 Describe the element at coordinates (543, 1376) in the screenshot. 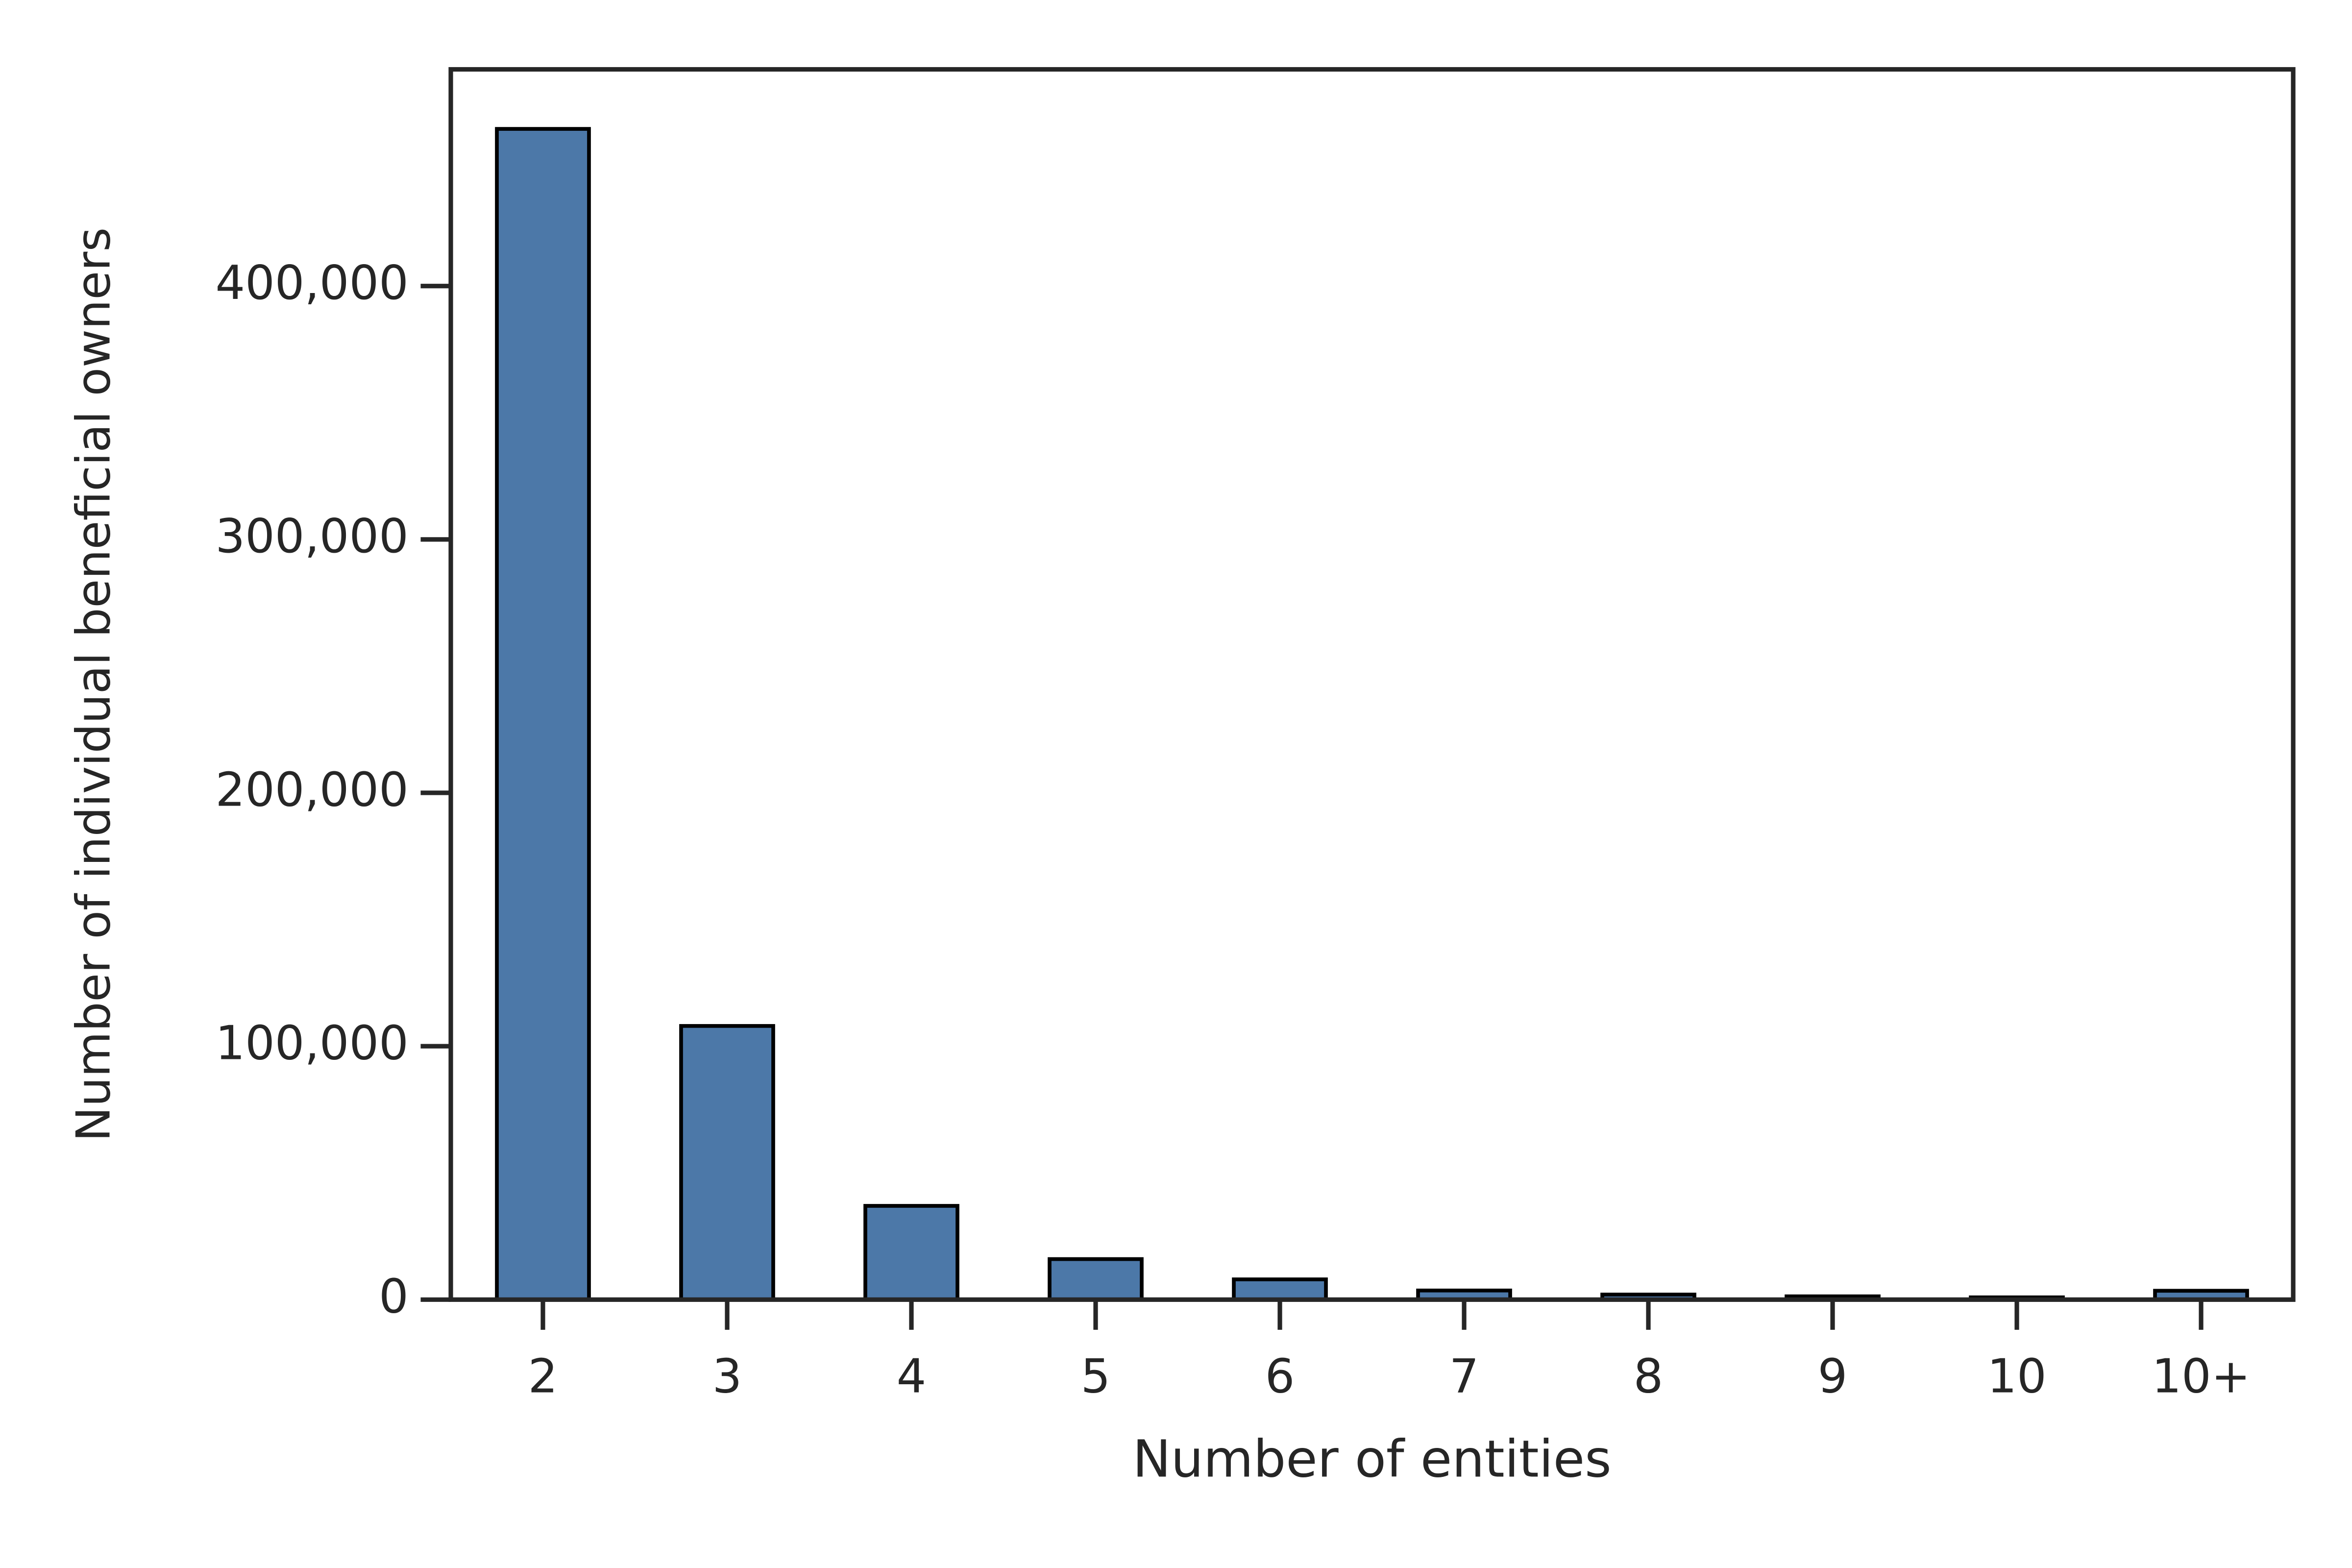

I see `x-tick-label: 2` at that location.